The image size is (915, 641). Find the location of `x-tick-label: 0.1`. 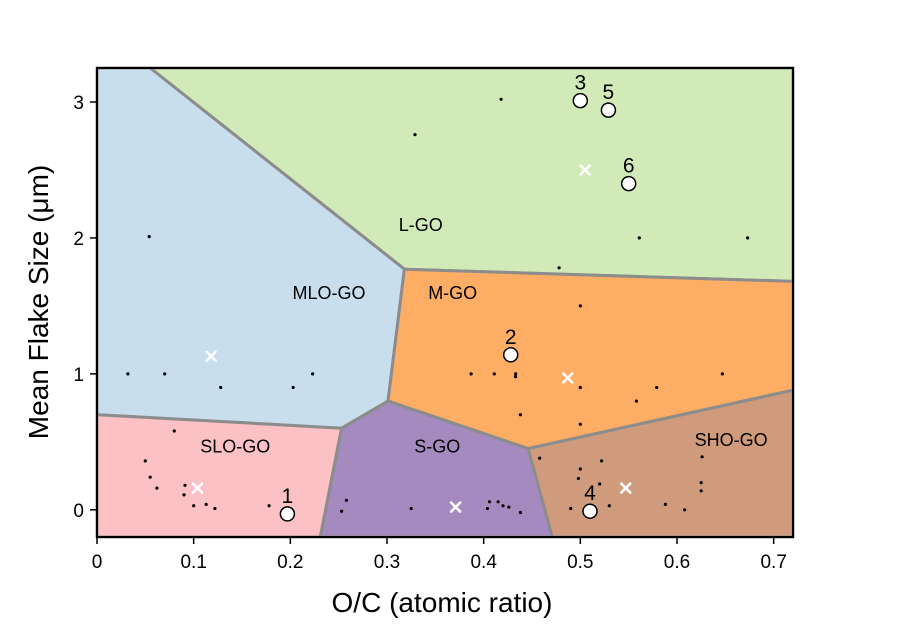

x-tick-label: 0.1 is located at coordinates (193, 562).